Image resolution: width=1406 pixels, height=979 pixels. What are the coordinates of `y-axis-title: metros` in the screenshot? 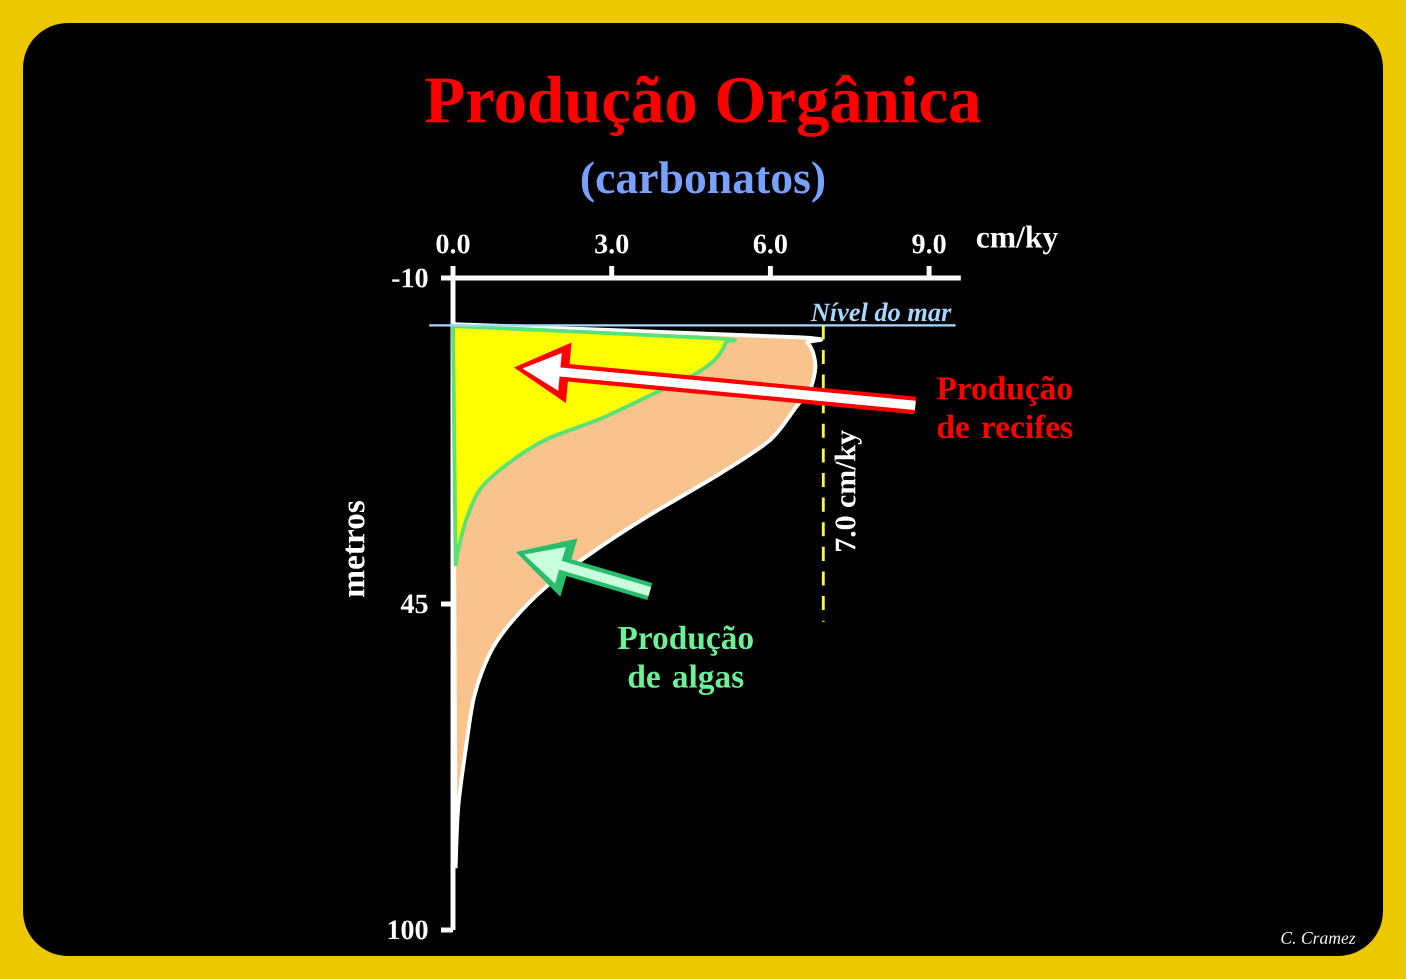 It's located at (355, 548).